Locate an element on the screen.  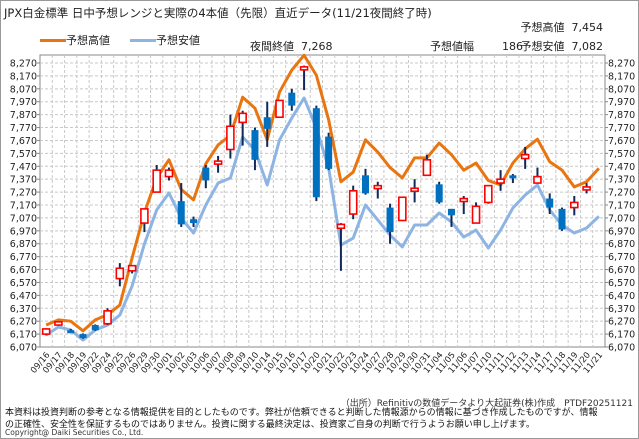
y-tick-label-right: 8,170 is located at coordinates (621, 76).